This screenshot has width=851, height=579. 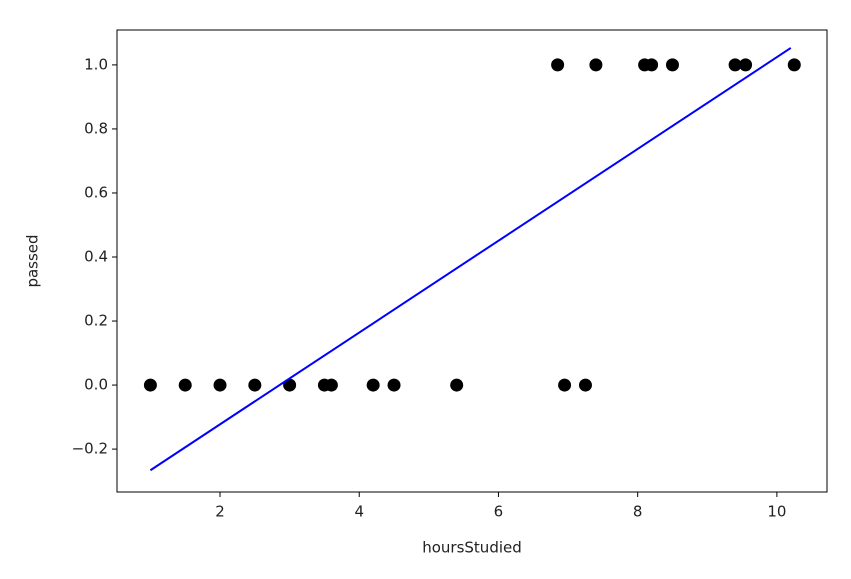 I want to click on y-tick-label: 0.8, so click(x=96, y=128).